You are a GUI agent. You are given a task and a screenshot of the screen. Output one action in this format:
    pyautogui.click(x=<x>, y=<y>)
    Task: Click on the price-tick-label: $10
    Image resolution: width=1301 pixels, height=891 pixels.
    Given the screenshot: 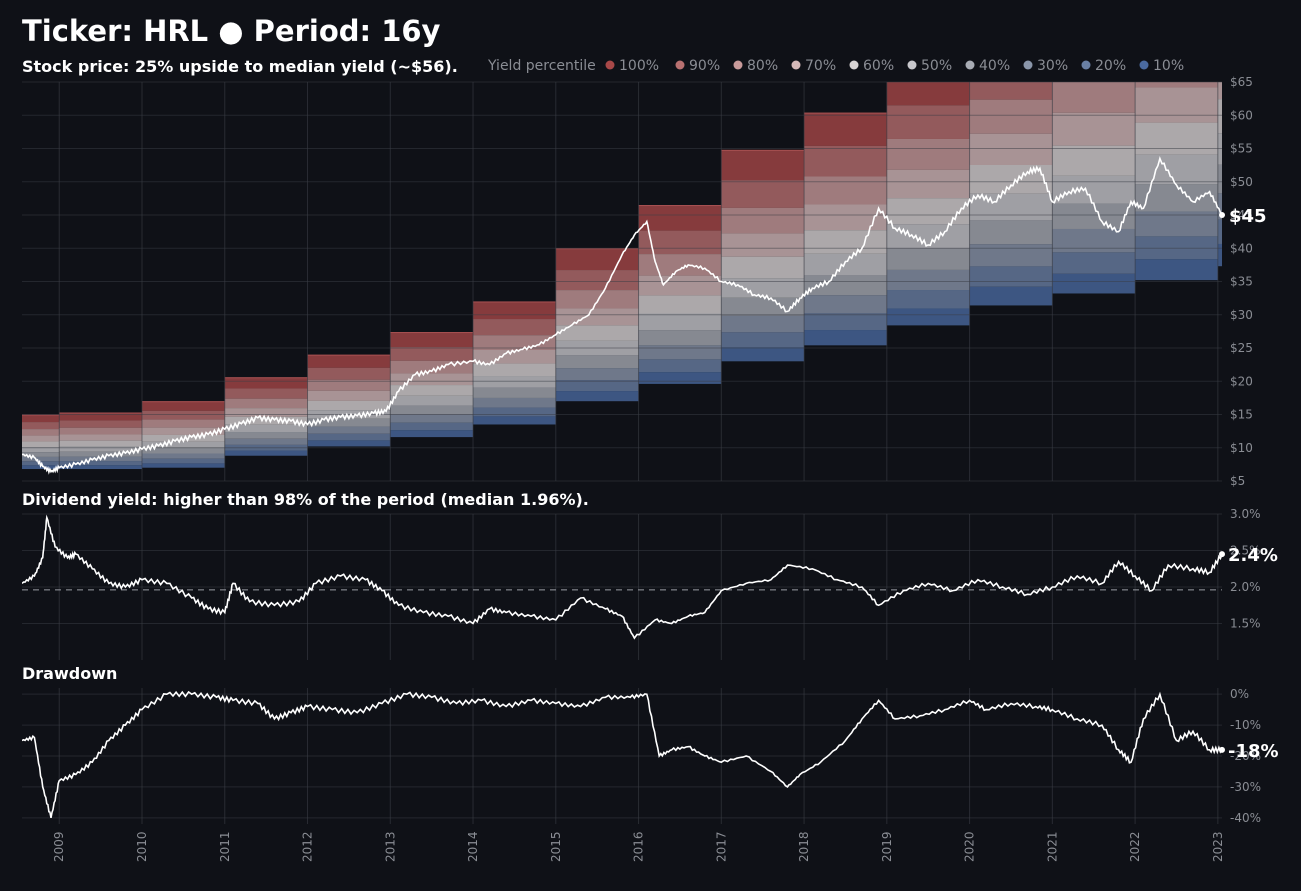 What is the action you would take?
    pyautogui.click(x=1241, y=448)
    